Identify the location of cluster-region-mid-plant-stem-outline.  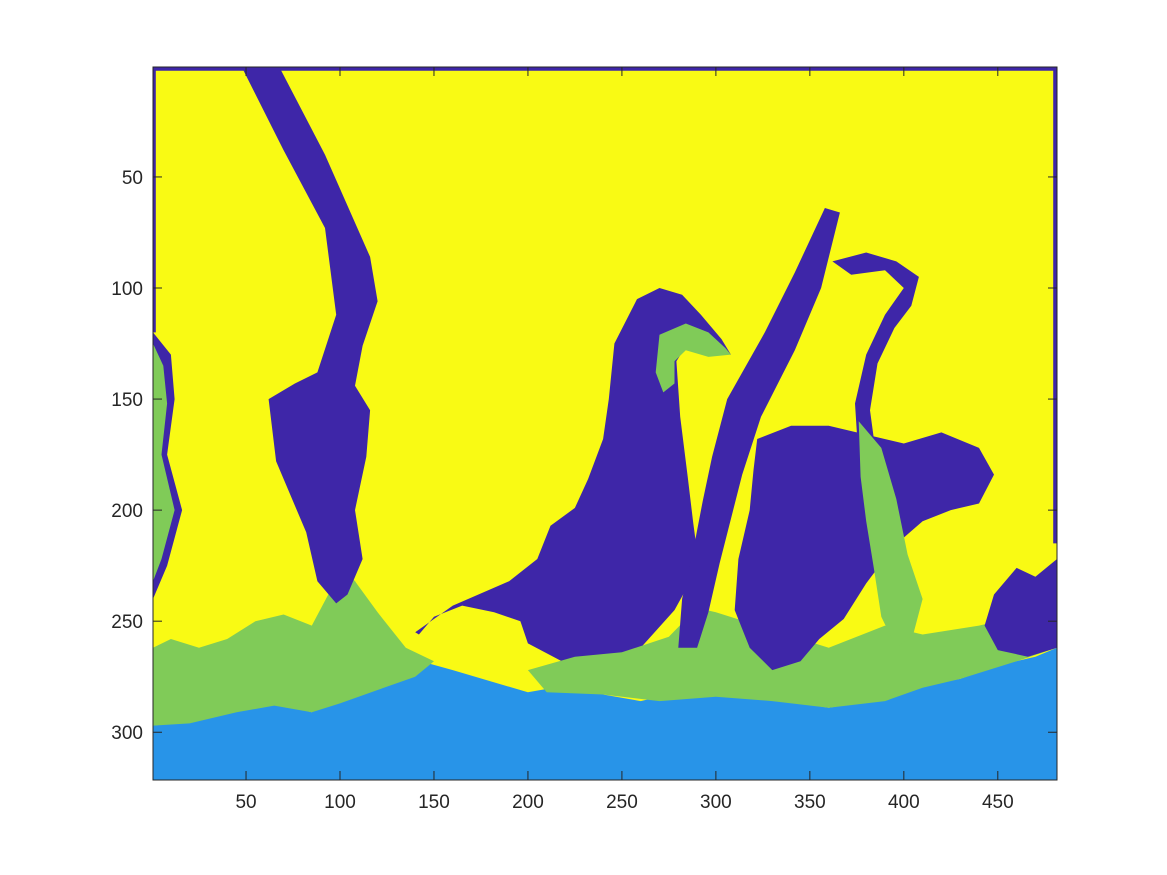
(759, 428).